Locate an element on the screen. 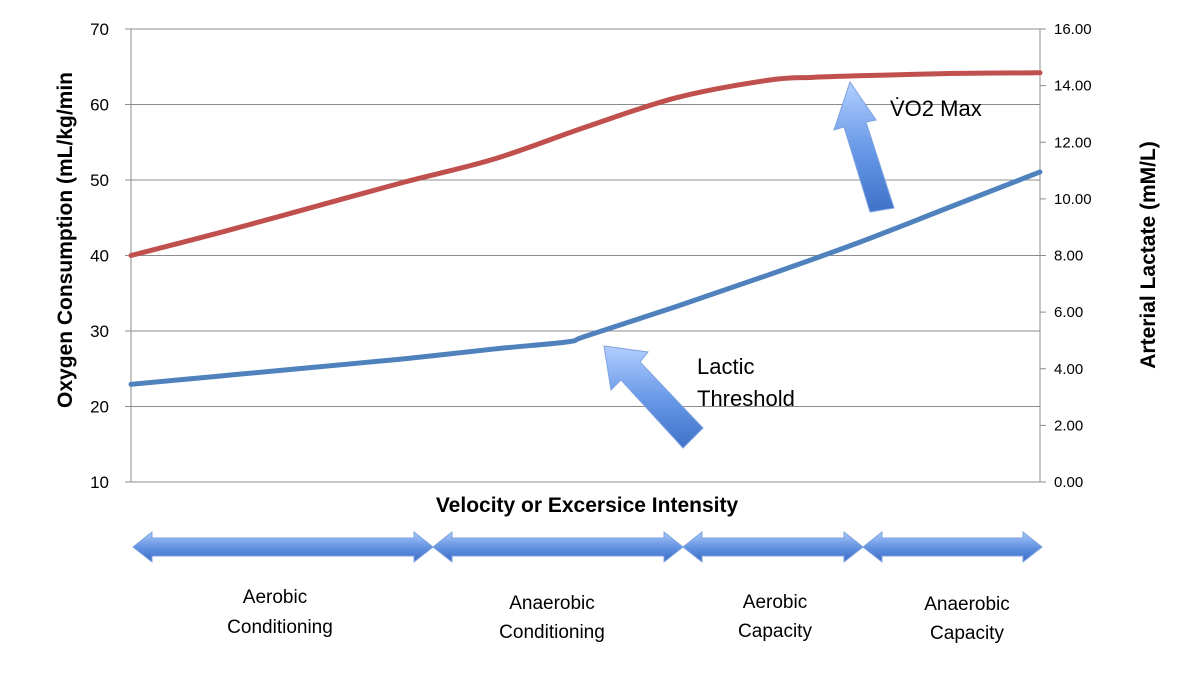  right-tick-label: 4.00 is located at coordinates (1068, 369).